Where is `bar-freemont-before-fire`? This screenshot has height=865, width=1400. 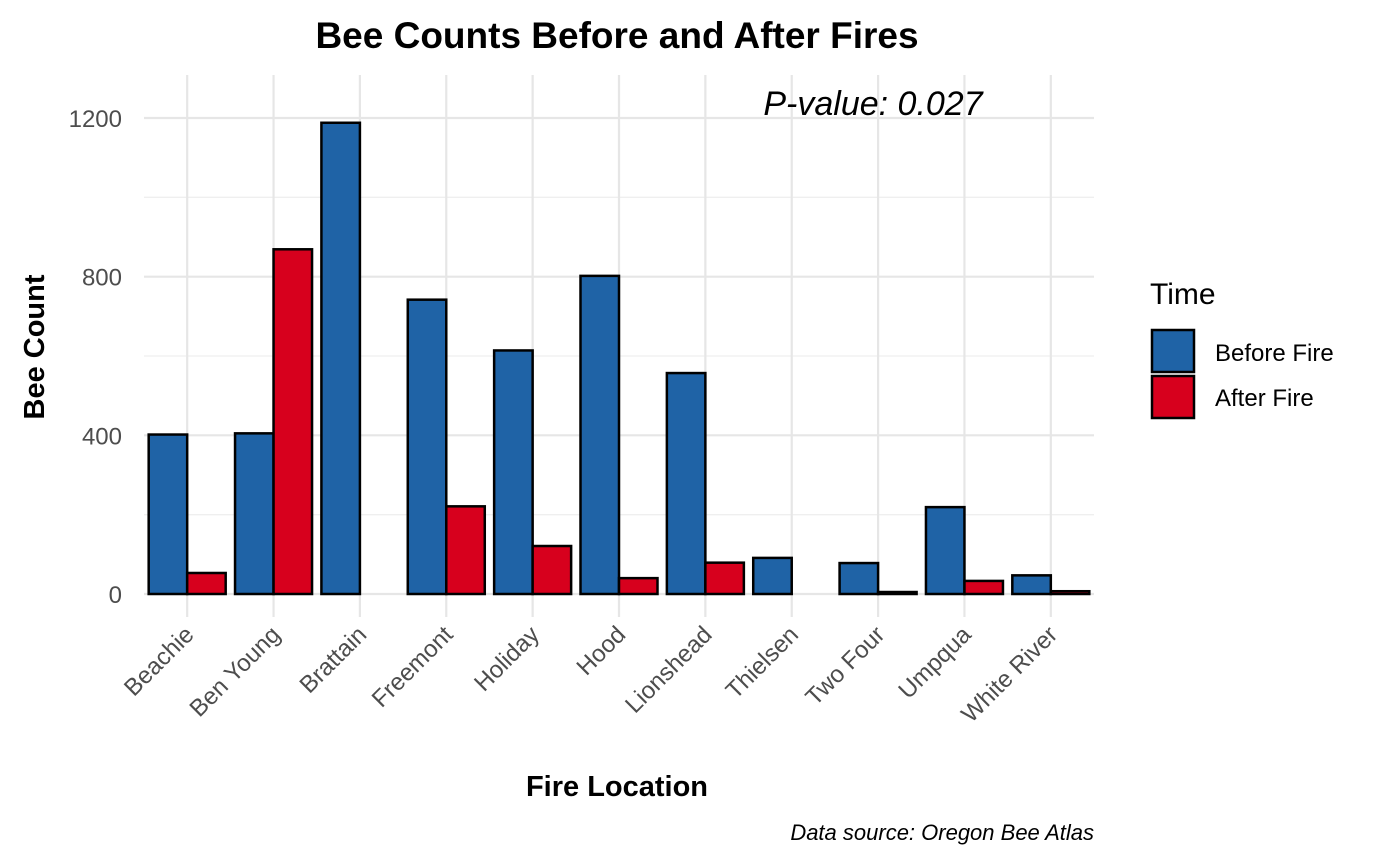 bar-freemont-before-fire is located at coordinates (427, 447).